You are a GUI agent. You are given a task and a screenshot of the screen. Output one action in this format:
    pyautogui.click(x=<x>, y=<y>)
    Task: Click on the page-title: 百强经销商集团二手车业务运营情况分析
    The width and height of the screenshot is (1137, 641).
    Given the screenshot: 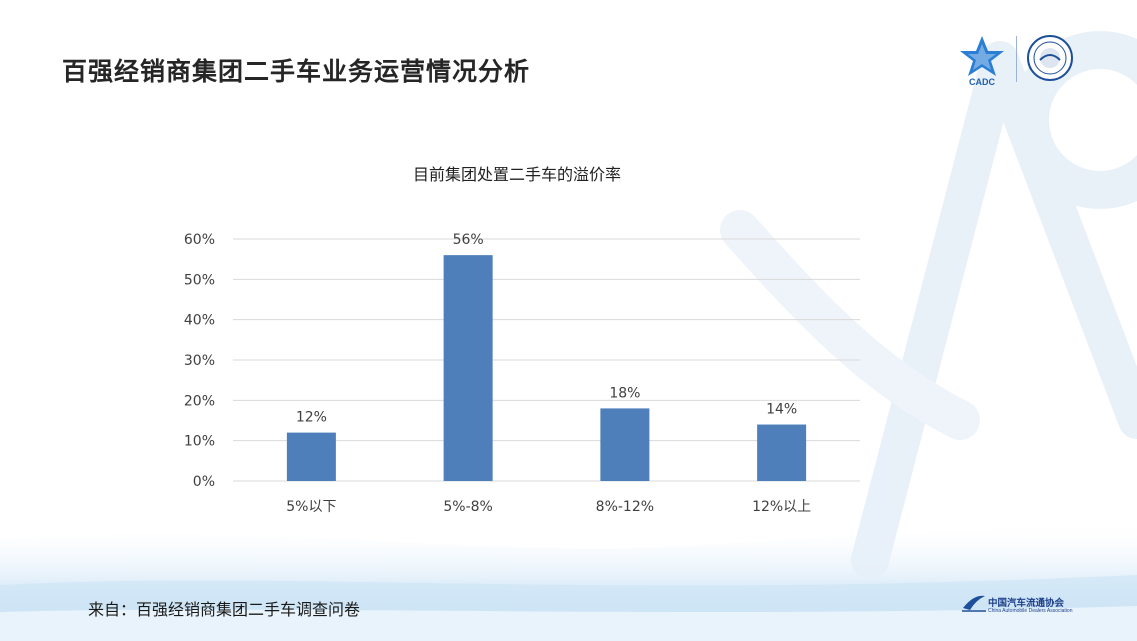 What is the action you would take?
    pyautogui.click(x=296, y=71)
    